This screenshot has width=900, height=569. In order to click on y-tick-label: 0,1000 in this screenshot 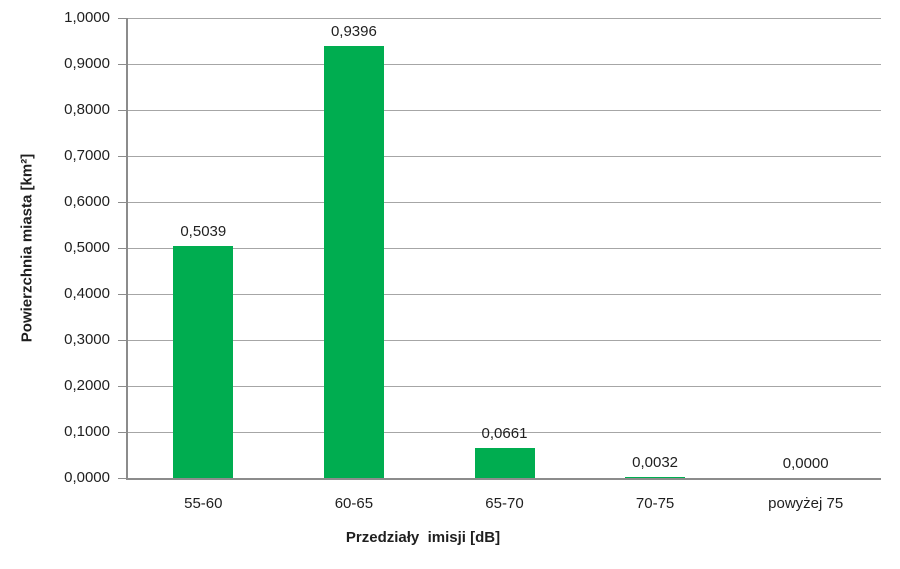, I will do `click(87, 431)`.